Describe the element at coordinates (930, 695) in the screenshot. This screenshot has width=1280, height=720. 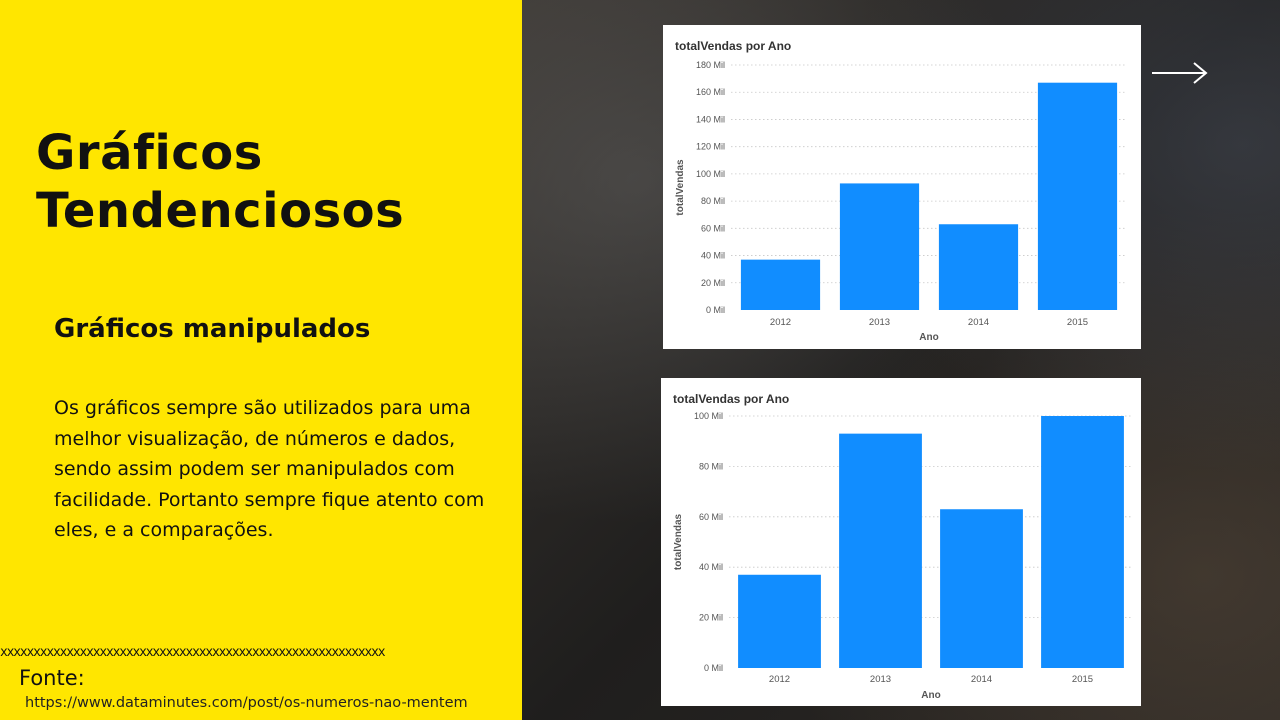
I see `chart-2-x-axis-label: Ano` at that location.